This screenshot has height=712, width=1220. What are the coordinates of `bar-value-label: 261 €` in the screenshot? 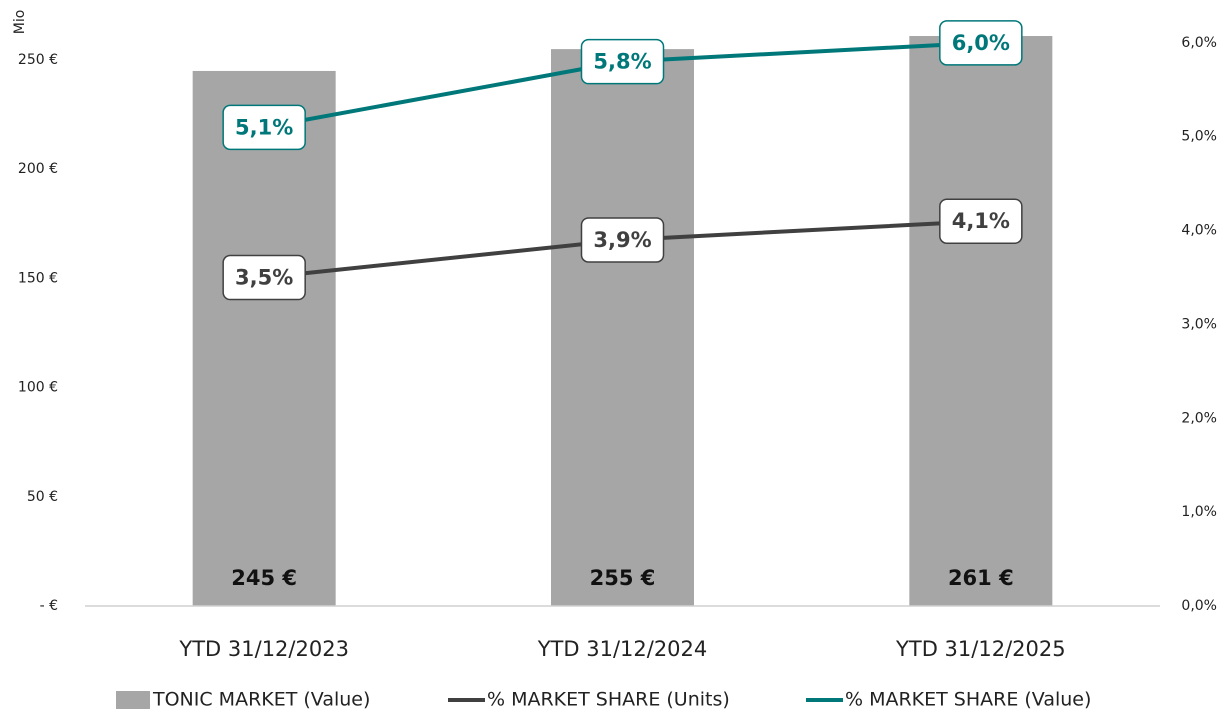 It's located at (981, 578).